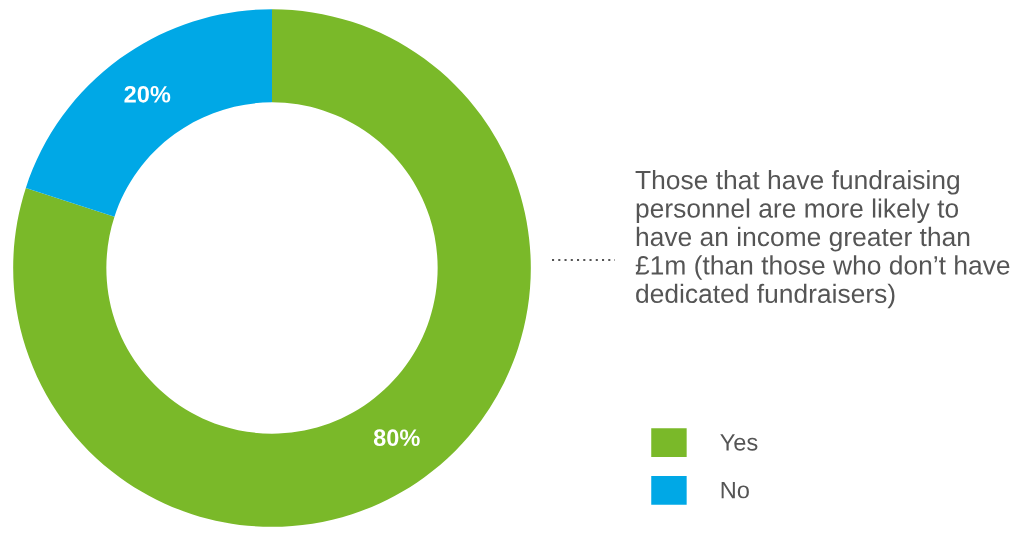 Image resolution: width=1022 pixels, height=536 pixels. What do you see at coordinates (739, 442) in the screenshot?
I see `legend-label: Yes` at bounding box center [739, 442].